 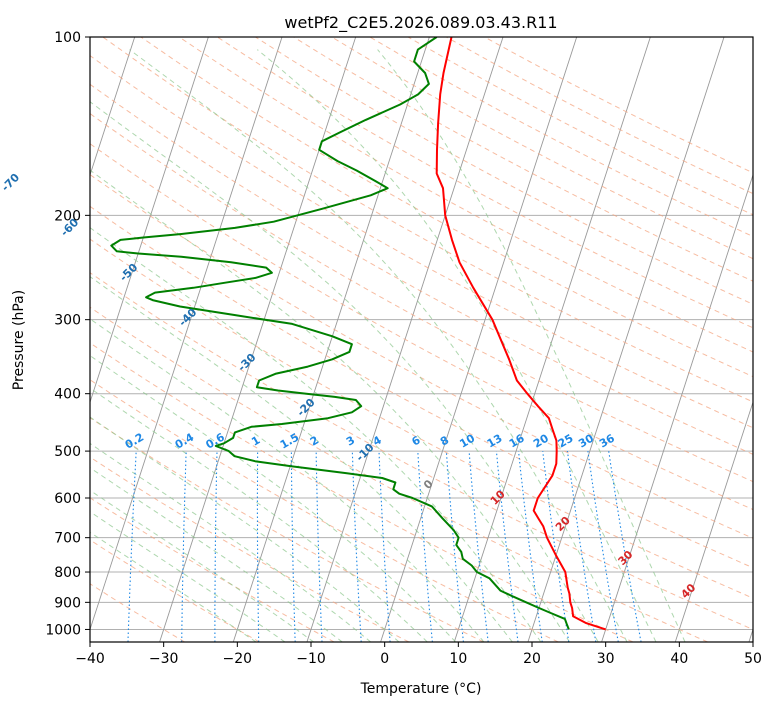 I want to click on mixing-ratio-label: 8, so click(x=444, y=441).